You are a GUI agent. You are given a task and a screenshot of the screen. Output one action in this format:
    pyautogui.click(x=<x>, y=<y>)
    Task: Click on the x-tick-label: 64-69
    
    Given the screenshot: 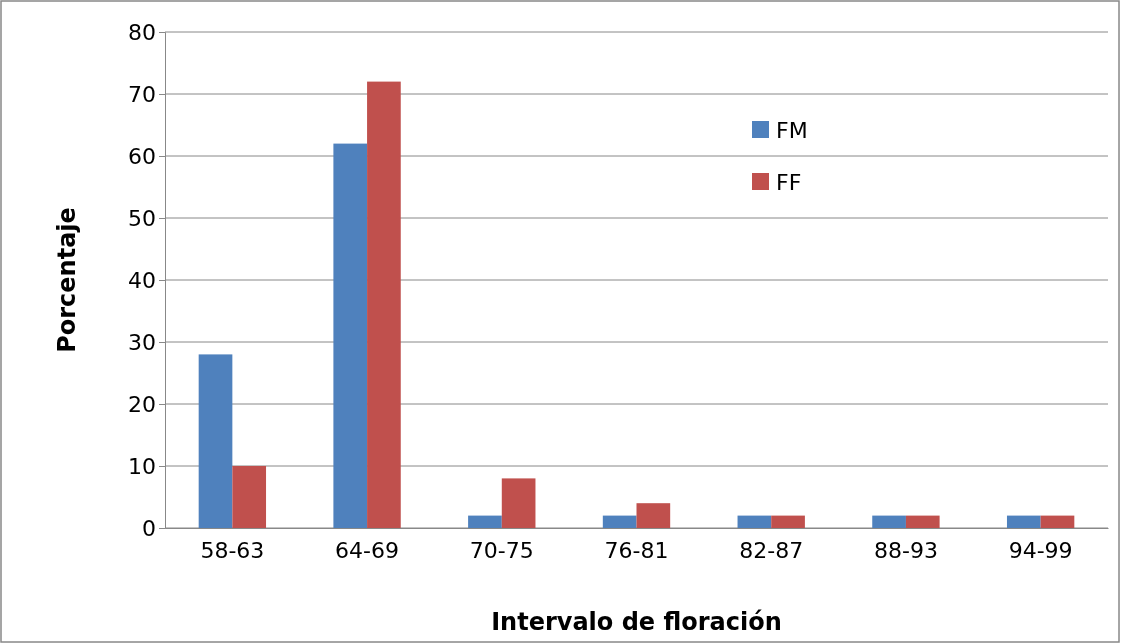 What is the action you would take?
    pyautogui.click(x=367, y=550)
    